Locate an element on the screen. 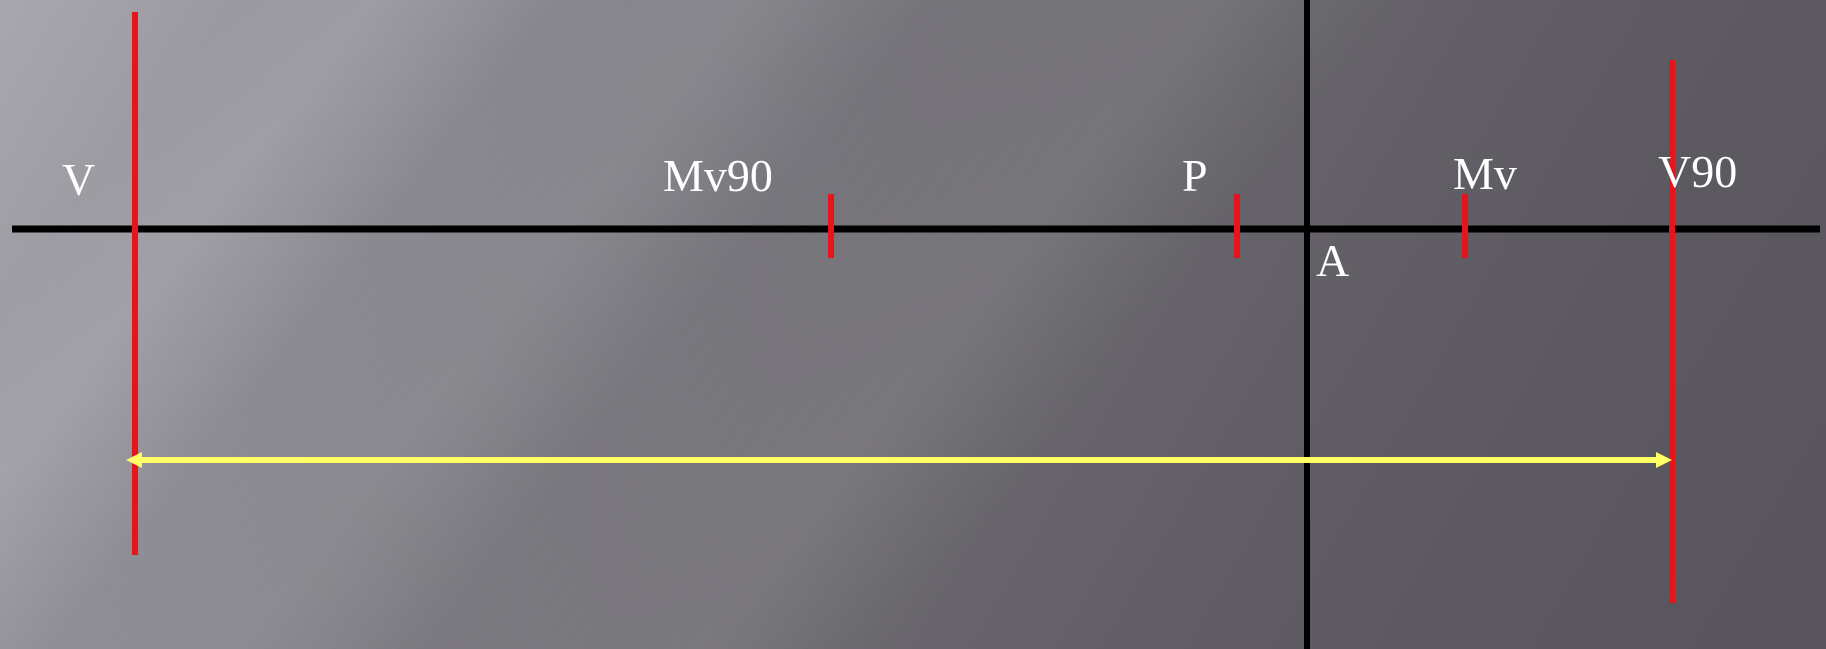  label-a: A is located at coordinates (1333, 260).